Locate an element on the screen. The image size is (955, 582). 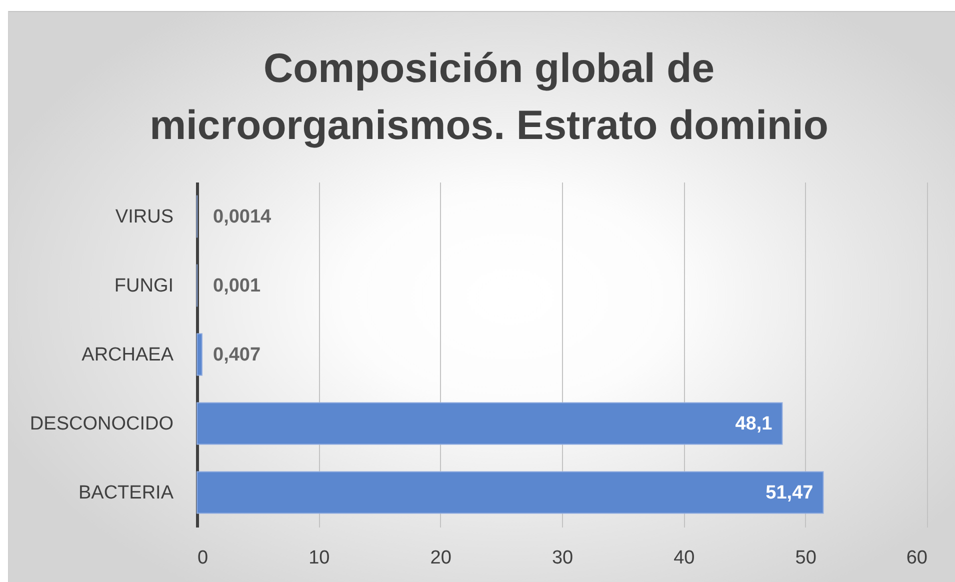
y-tick-label: VIRUS is located at coordinates (144, 217).